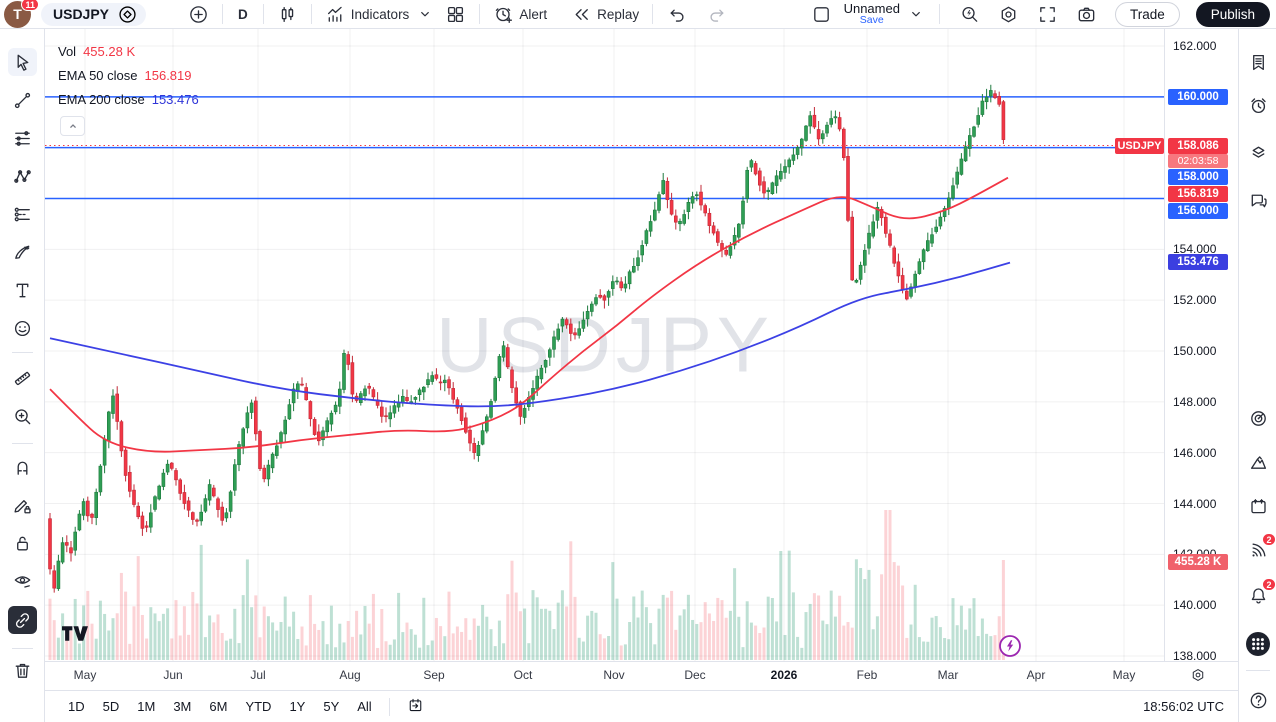 Image resolution: width=1276 pixels, height=722 pixels. Describe the element at coordinates (22, 620) in the screenshot. I see `tool-link` at that location.